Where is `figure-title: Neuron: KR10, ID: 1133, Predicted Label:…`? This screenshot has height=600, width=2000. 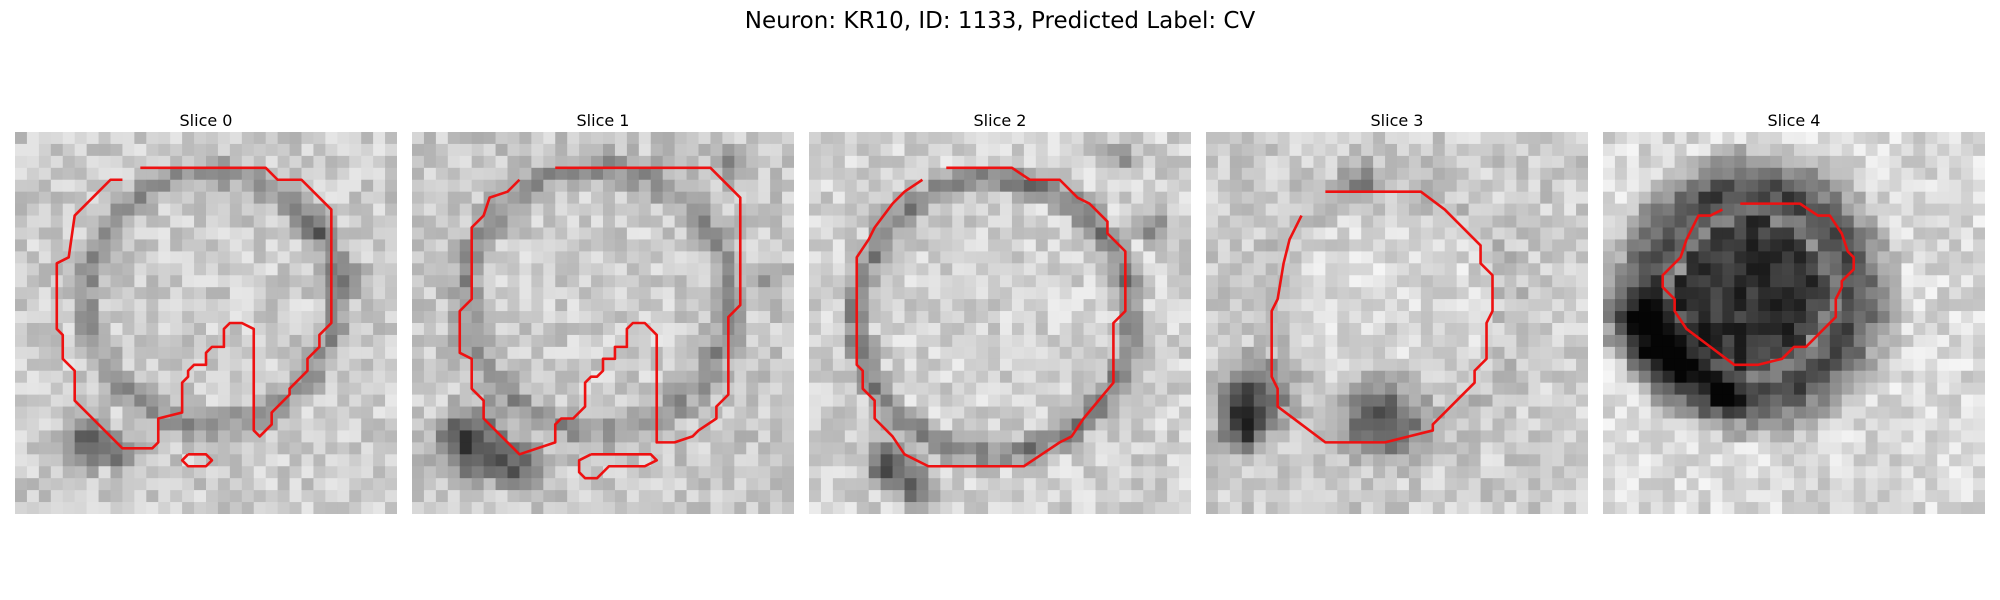 figure-title: Neuron: KR10, ID: 1133, Predicted Label:… is located at coordinates (1000, 21).